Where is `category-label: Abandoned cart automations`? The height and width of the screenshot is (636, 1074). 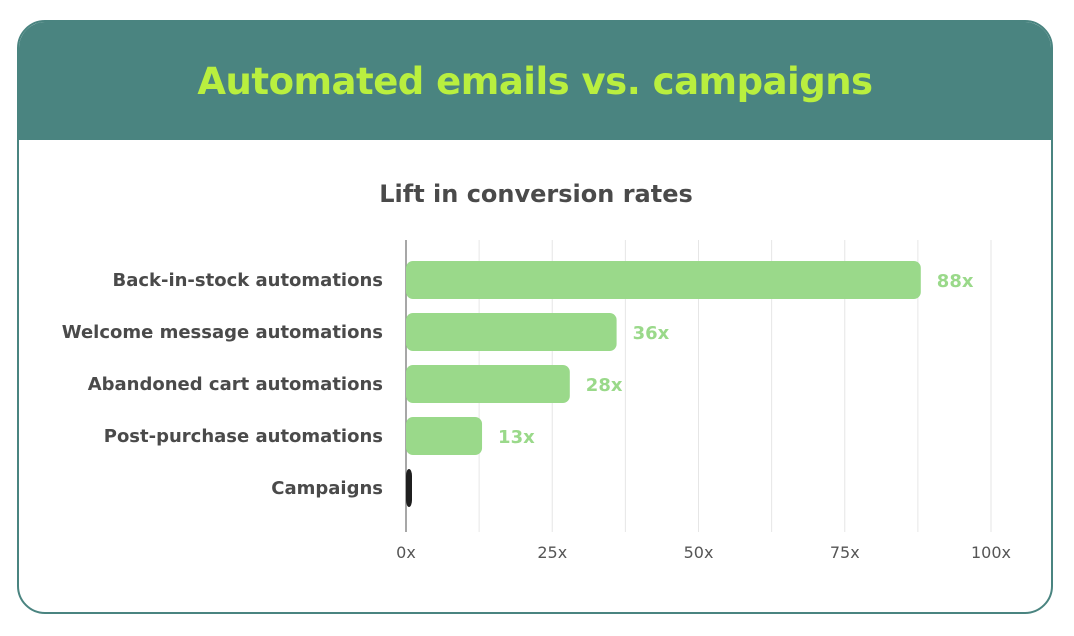
category-label: Abandoned cart automations is located at coordinates (235, 384).